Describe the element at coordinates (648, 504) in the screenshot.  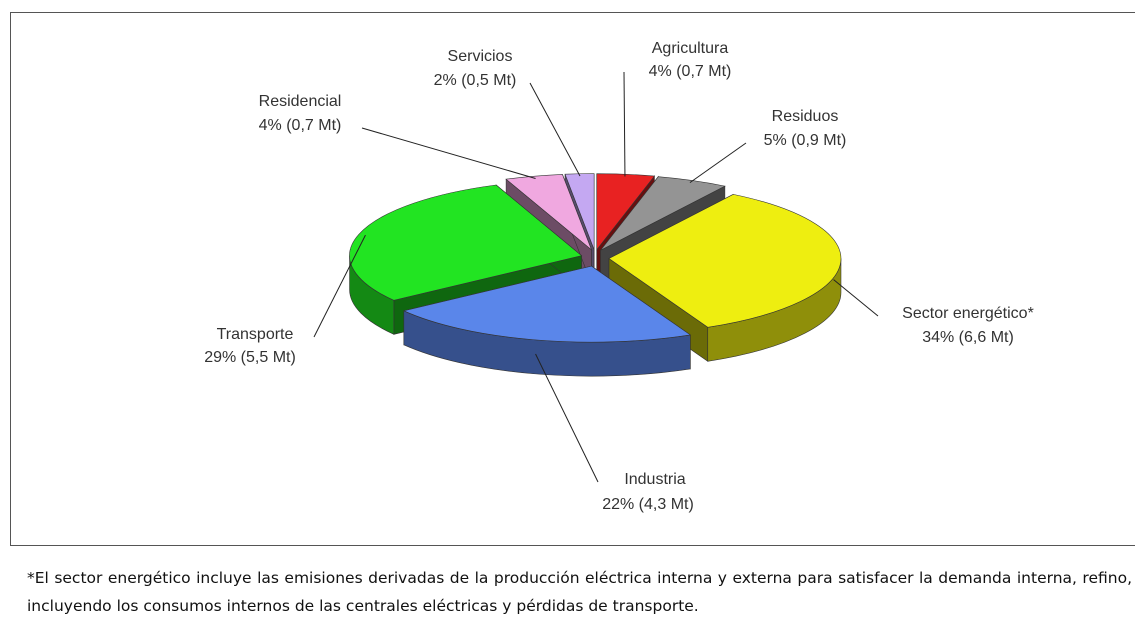
I see `slice-value-label: 22% (4,3 Mt)` at that location.